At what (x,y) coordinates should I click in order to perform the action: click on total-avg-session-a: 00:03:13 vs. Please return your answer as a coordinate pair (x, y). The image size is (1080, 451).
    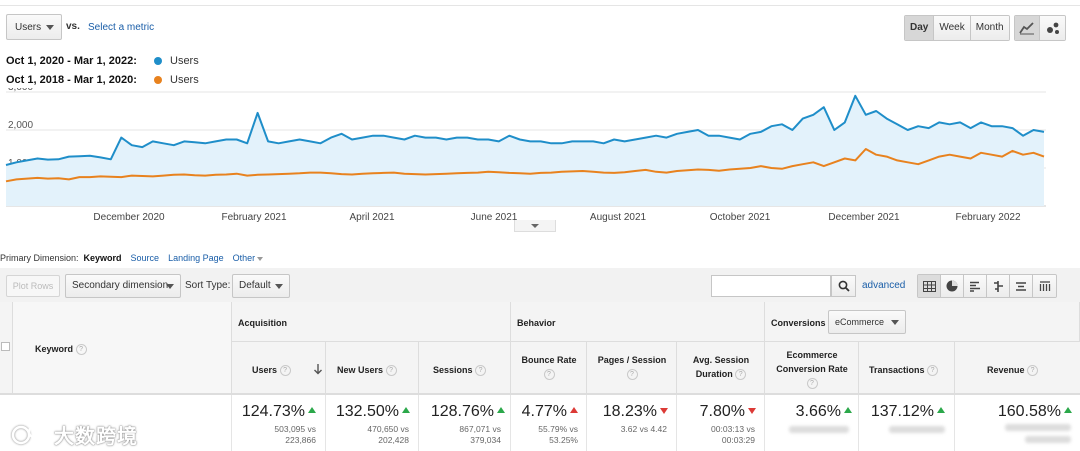
    Looking at the image, I should click on (733, 429).